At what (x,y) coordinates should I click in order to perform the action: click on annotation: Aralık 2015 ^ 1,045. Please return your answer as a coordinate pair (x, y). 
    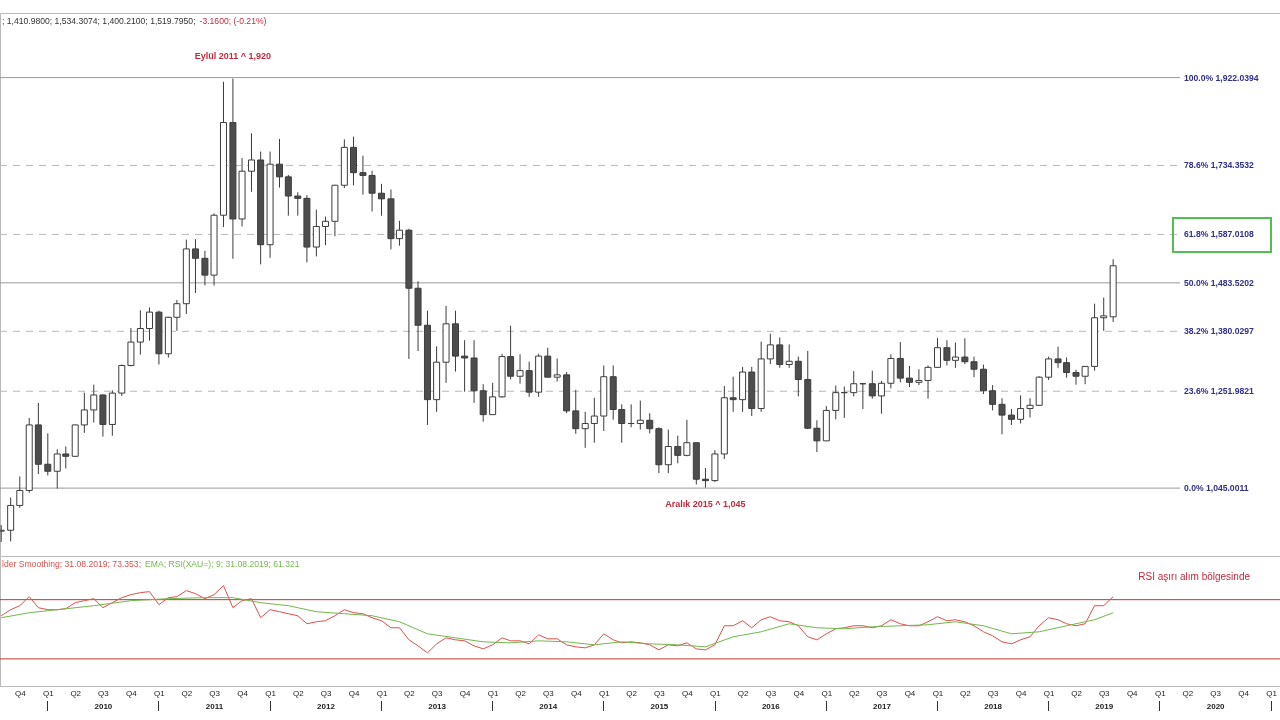
    Looking at the image, I should click on (705, 504).